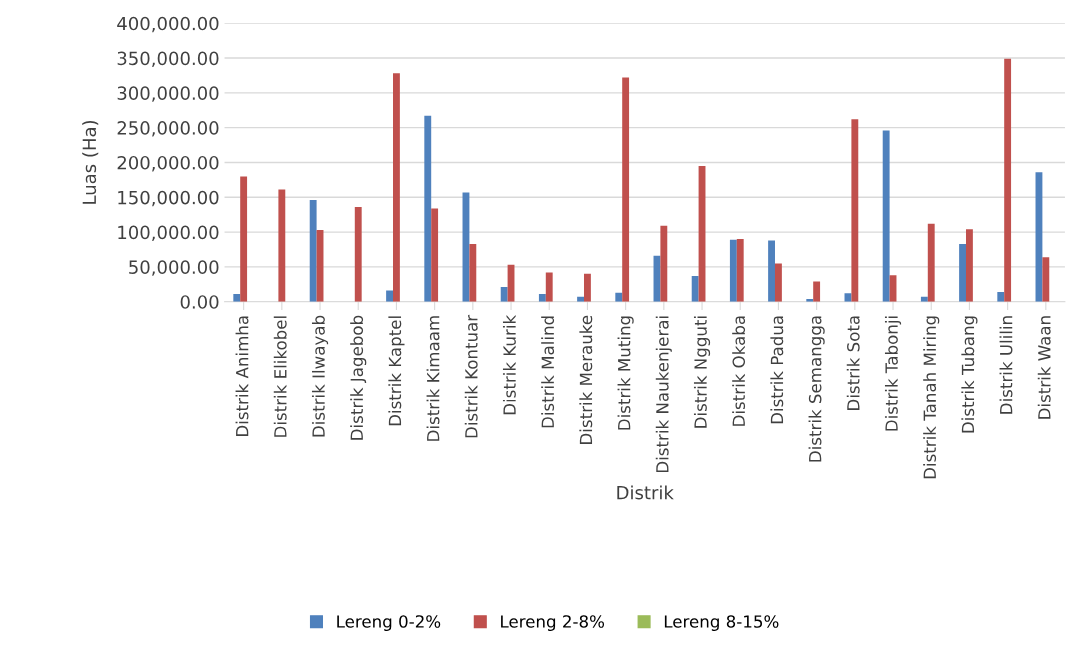 The width and height of the screenshot is (1090, 646). What do you see at coordinates (168, 129) in the screenshot?
I see `y-tick-label: 250,000.00` at bounding box center [168, 129].